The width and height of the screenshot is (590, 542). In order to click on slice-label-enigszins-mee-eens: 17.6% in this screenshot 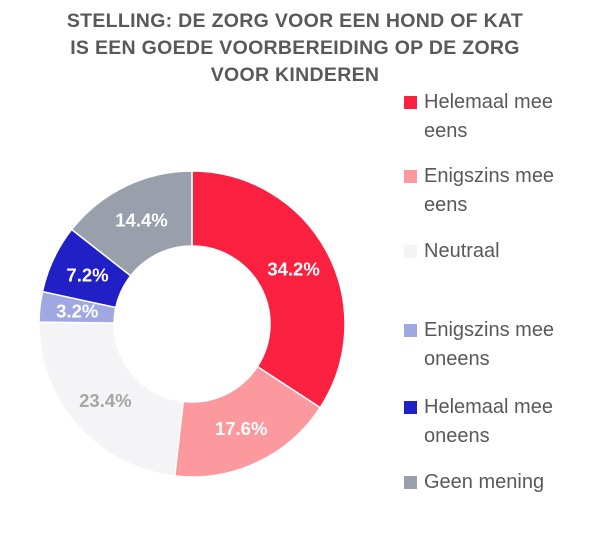, I will do `click(241, 428)`.